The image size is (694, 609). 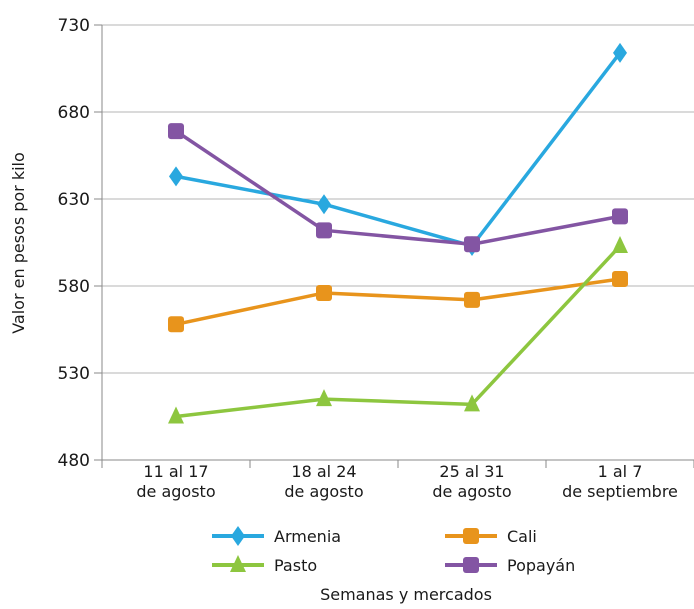 I want to click on series-cali, so click(x=398, y=302).